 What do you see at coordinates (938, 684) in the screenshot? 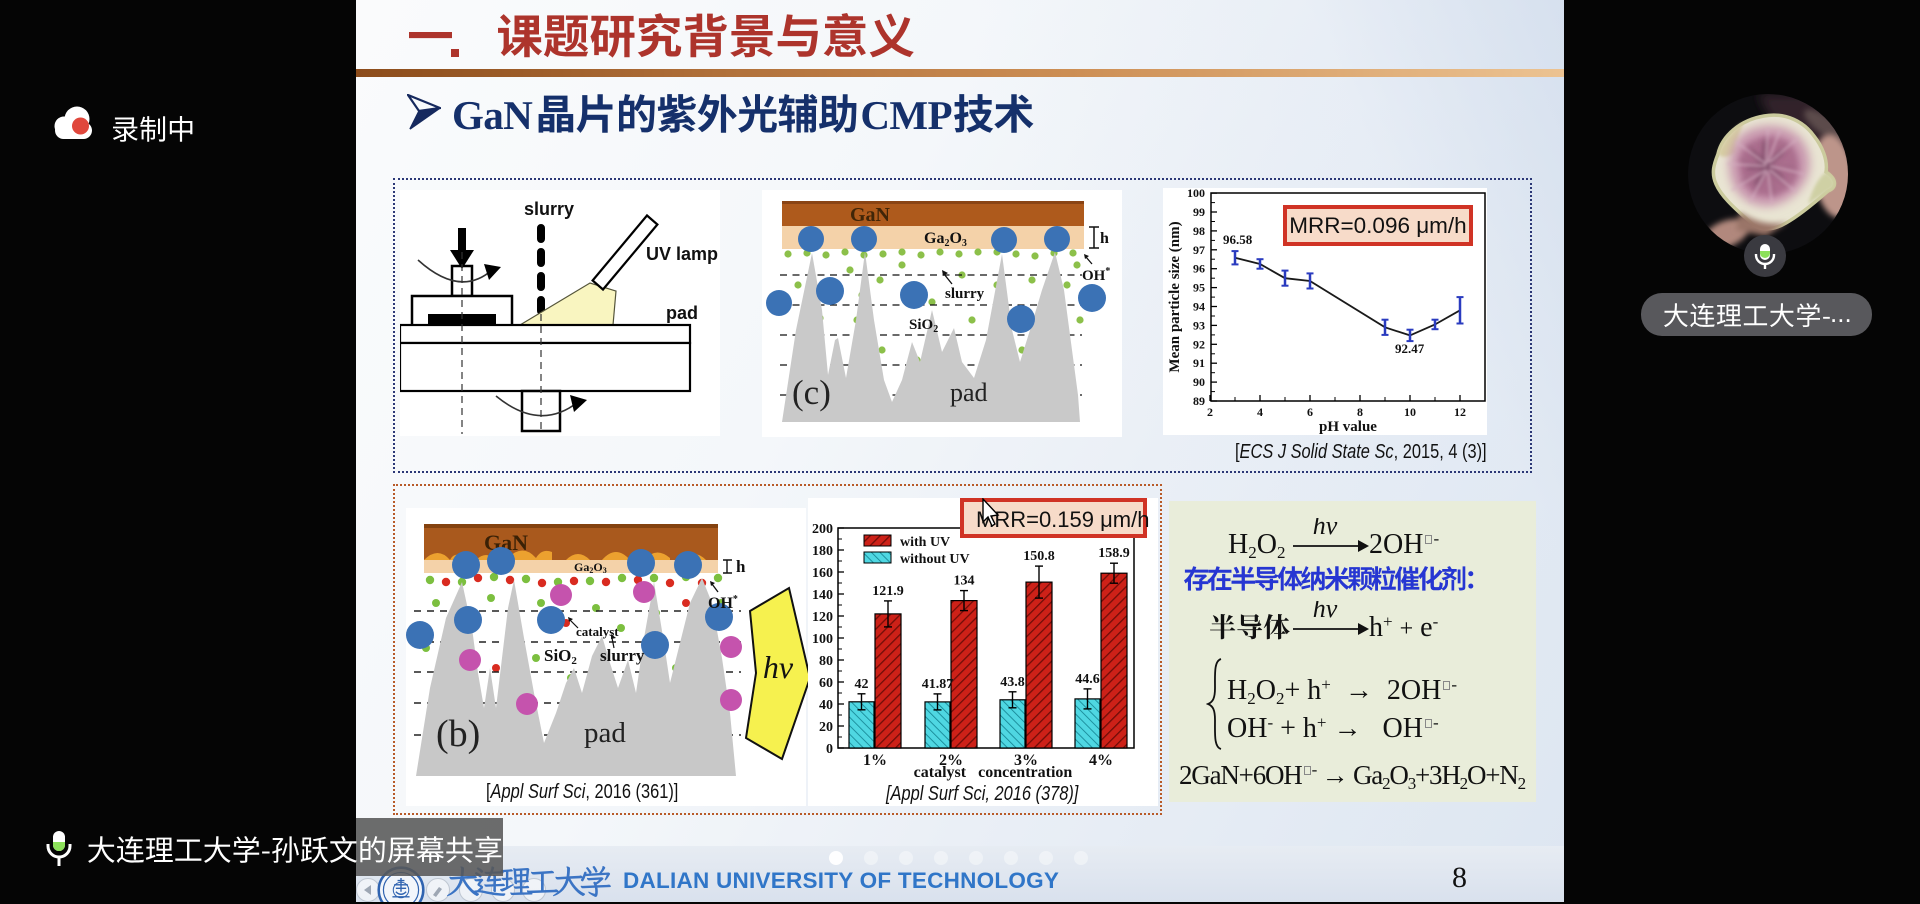
I see `svg-text: 41.87` at bounding box center [938, 684].